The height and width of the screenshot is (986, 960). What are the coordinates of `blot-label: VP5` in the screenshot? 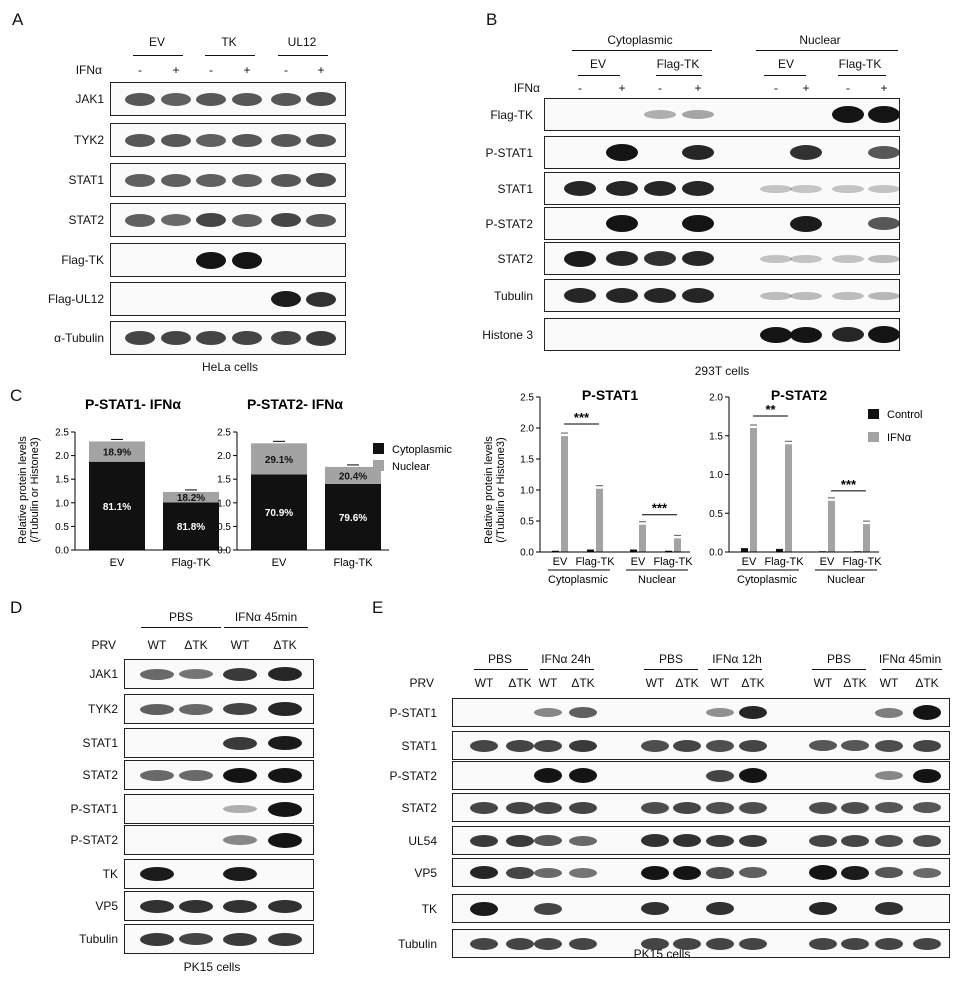 It's located at (106, 906).